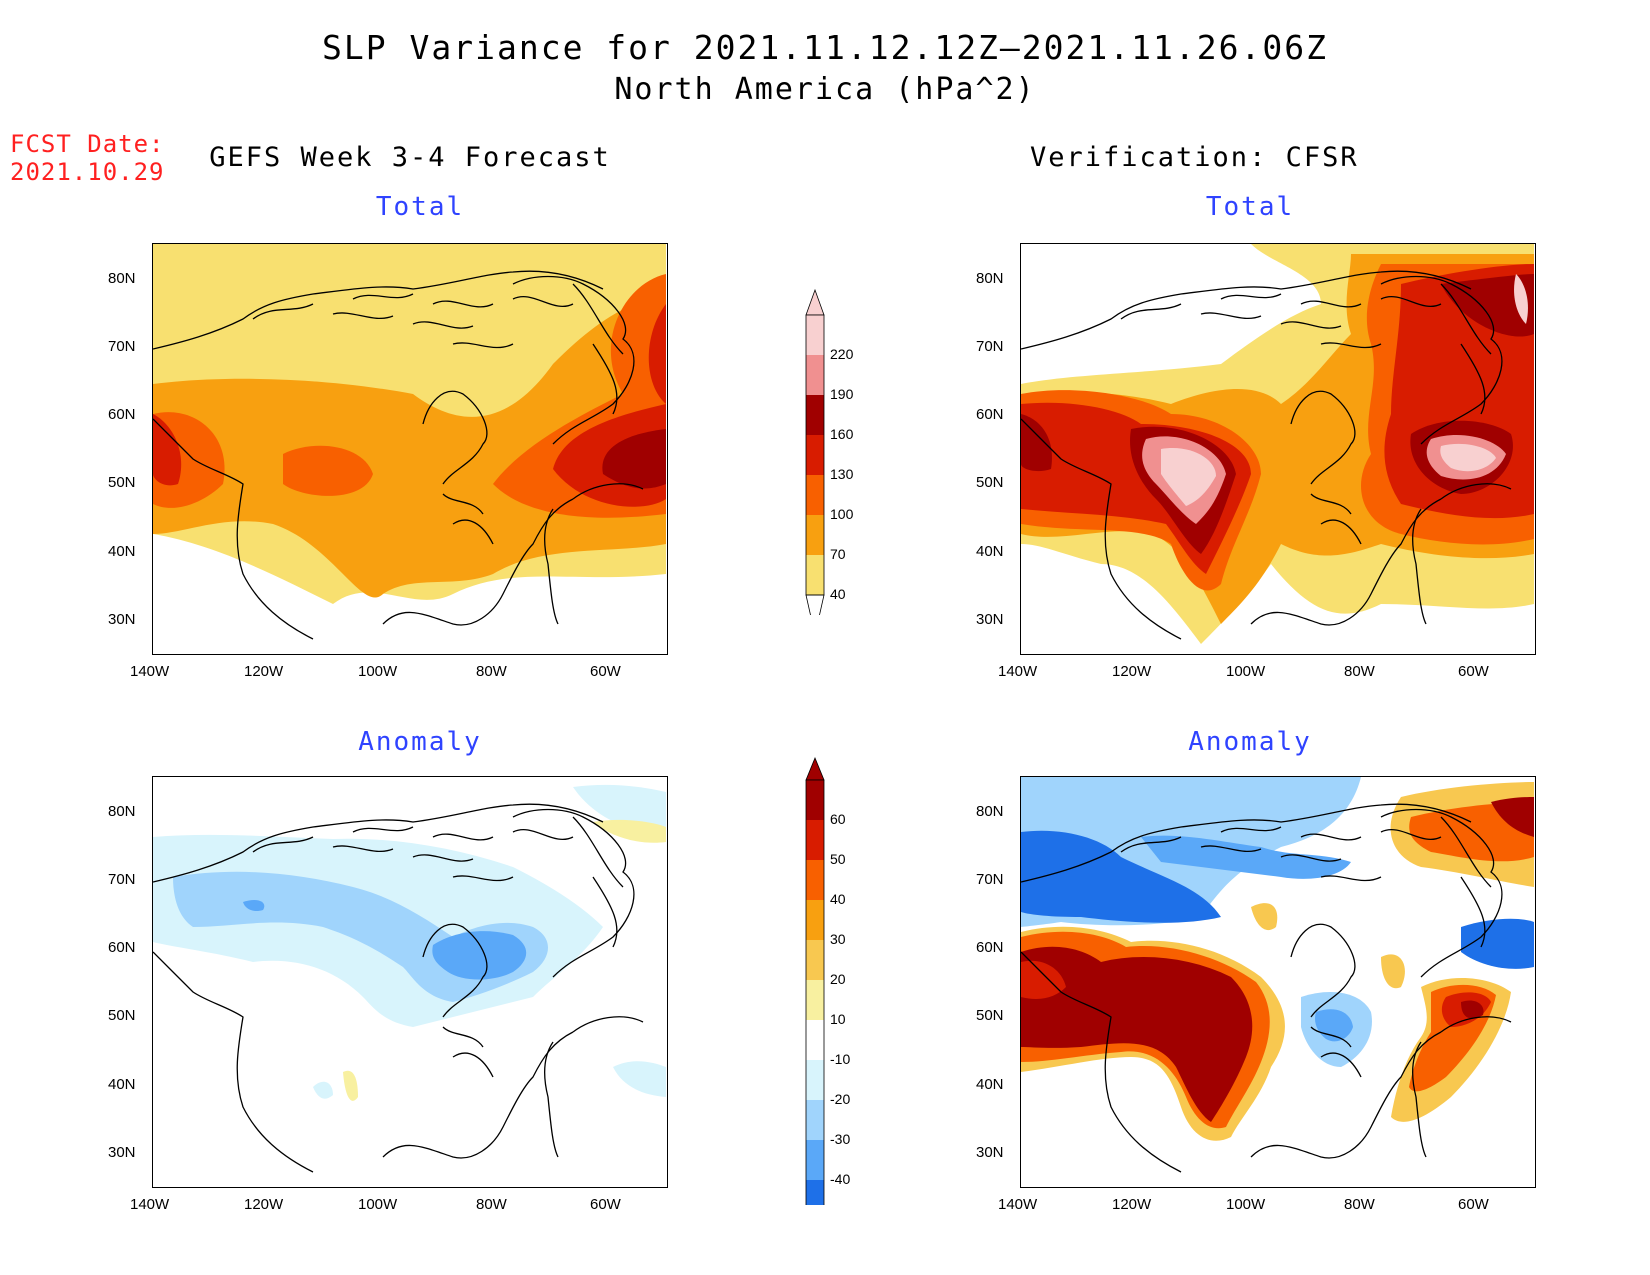  Describe the element at coordinates (990, 1015) in the screenshot. I see `lat-tick-50n-bottom-right: 50N` at that location.